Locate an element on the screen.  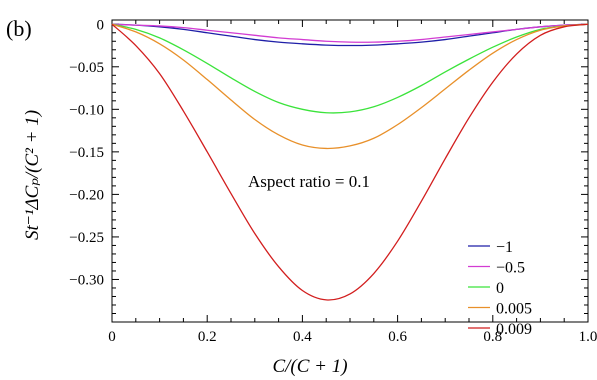
y-tick-label: −0.05 is located at coordinates (86, 68).